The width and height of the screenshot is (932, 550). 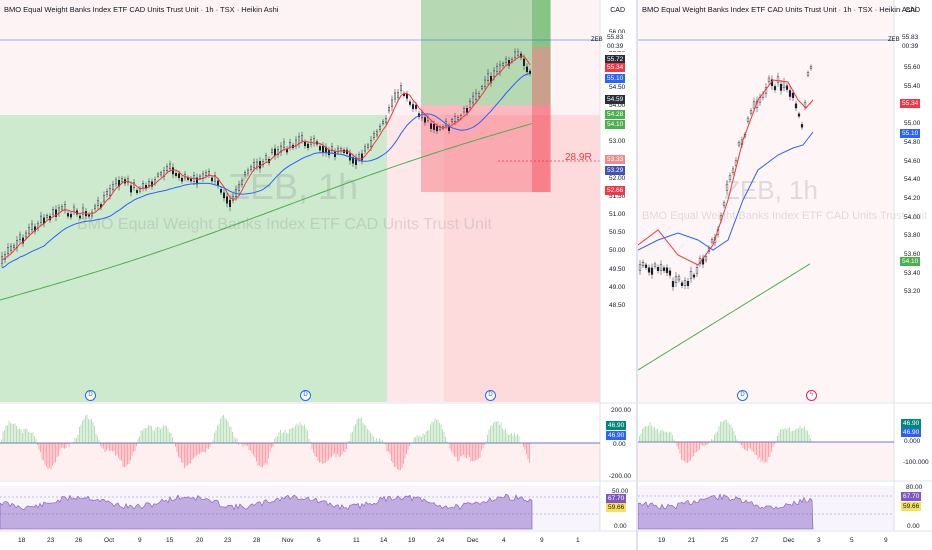 What do you see at coordinates (615, 159) in the screenshot?
I see `price-tag: 53.33` at bounding box center [615, 159].